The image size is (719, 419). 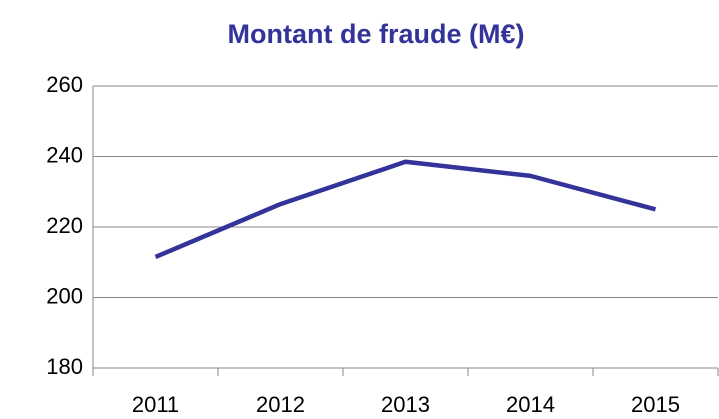 What do you see at coordinates (376, 34) in the screenshot?
I see `chart-title: Montant de fraude (M€)` at bounding box center [376, 34].